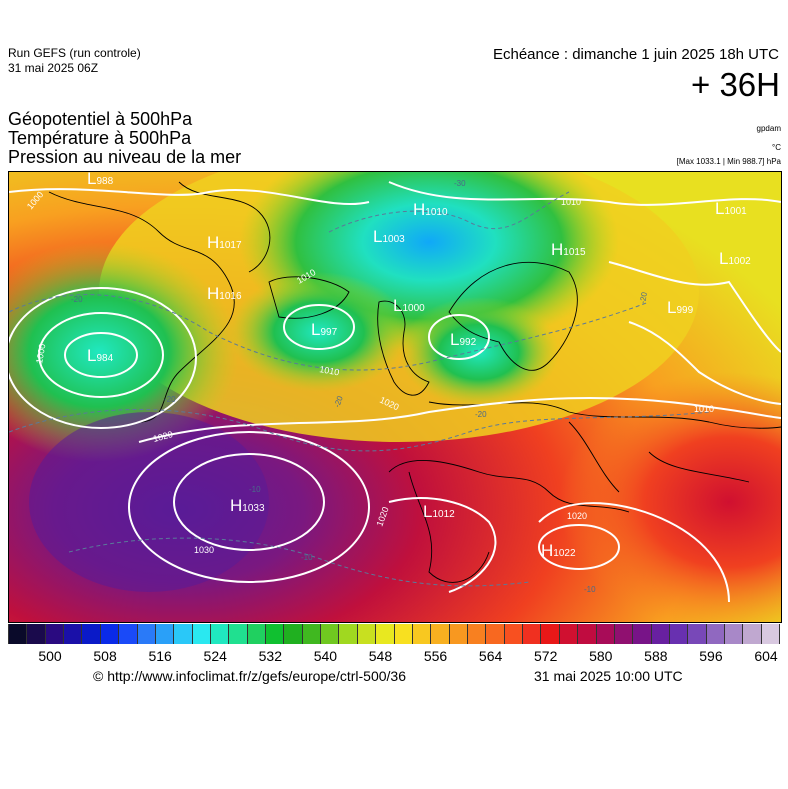 The width and height of the screenshot is (788, 789). Describe the element at coordinates (735, 258) in the screenshot. I see `center-12: L1002` at that location.